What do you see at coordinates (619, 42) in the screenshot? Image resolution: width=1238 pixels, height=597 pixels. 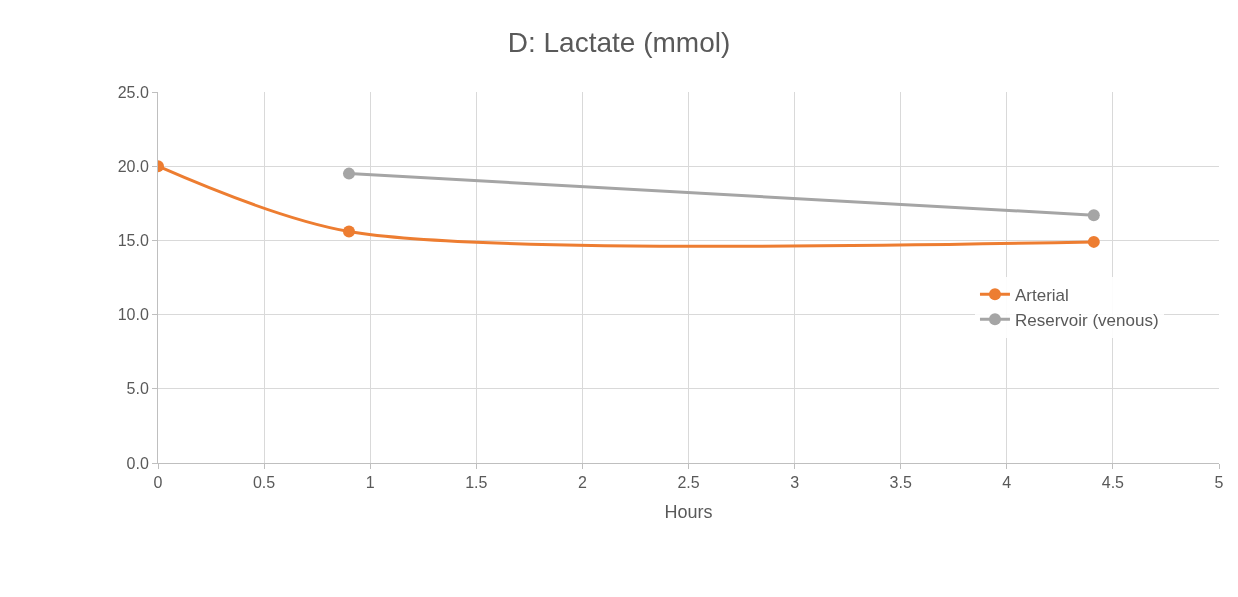 I see `chart-title: D: Lactate (mmol)` at bounding box center [619, 42].